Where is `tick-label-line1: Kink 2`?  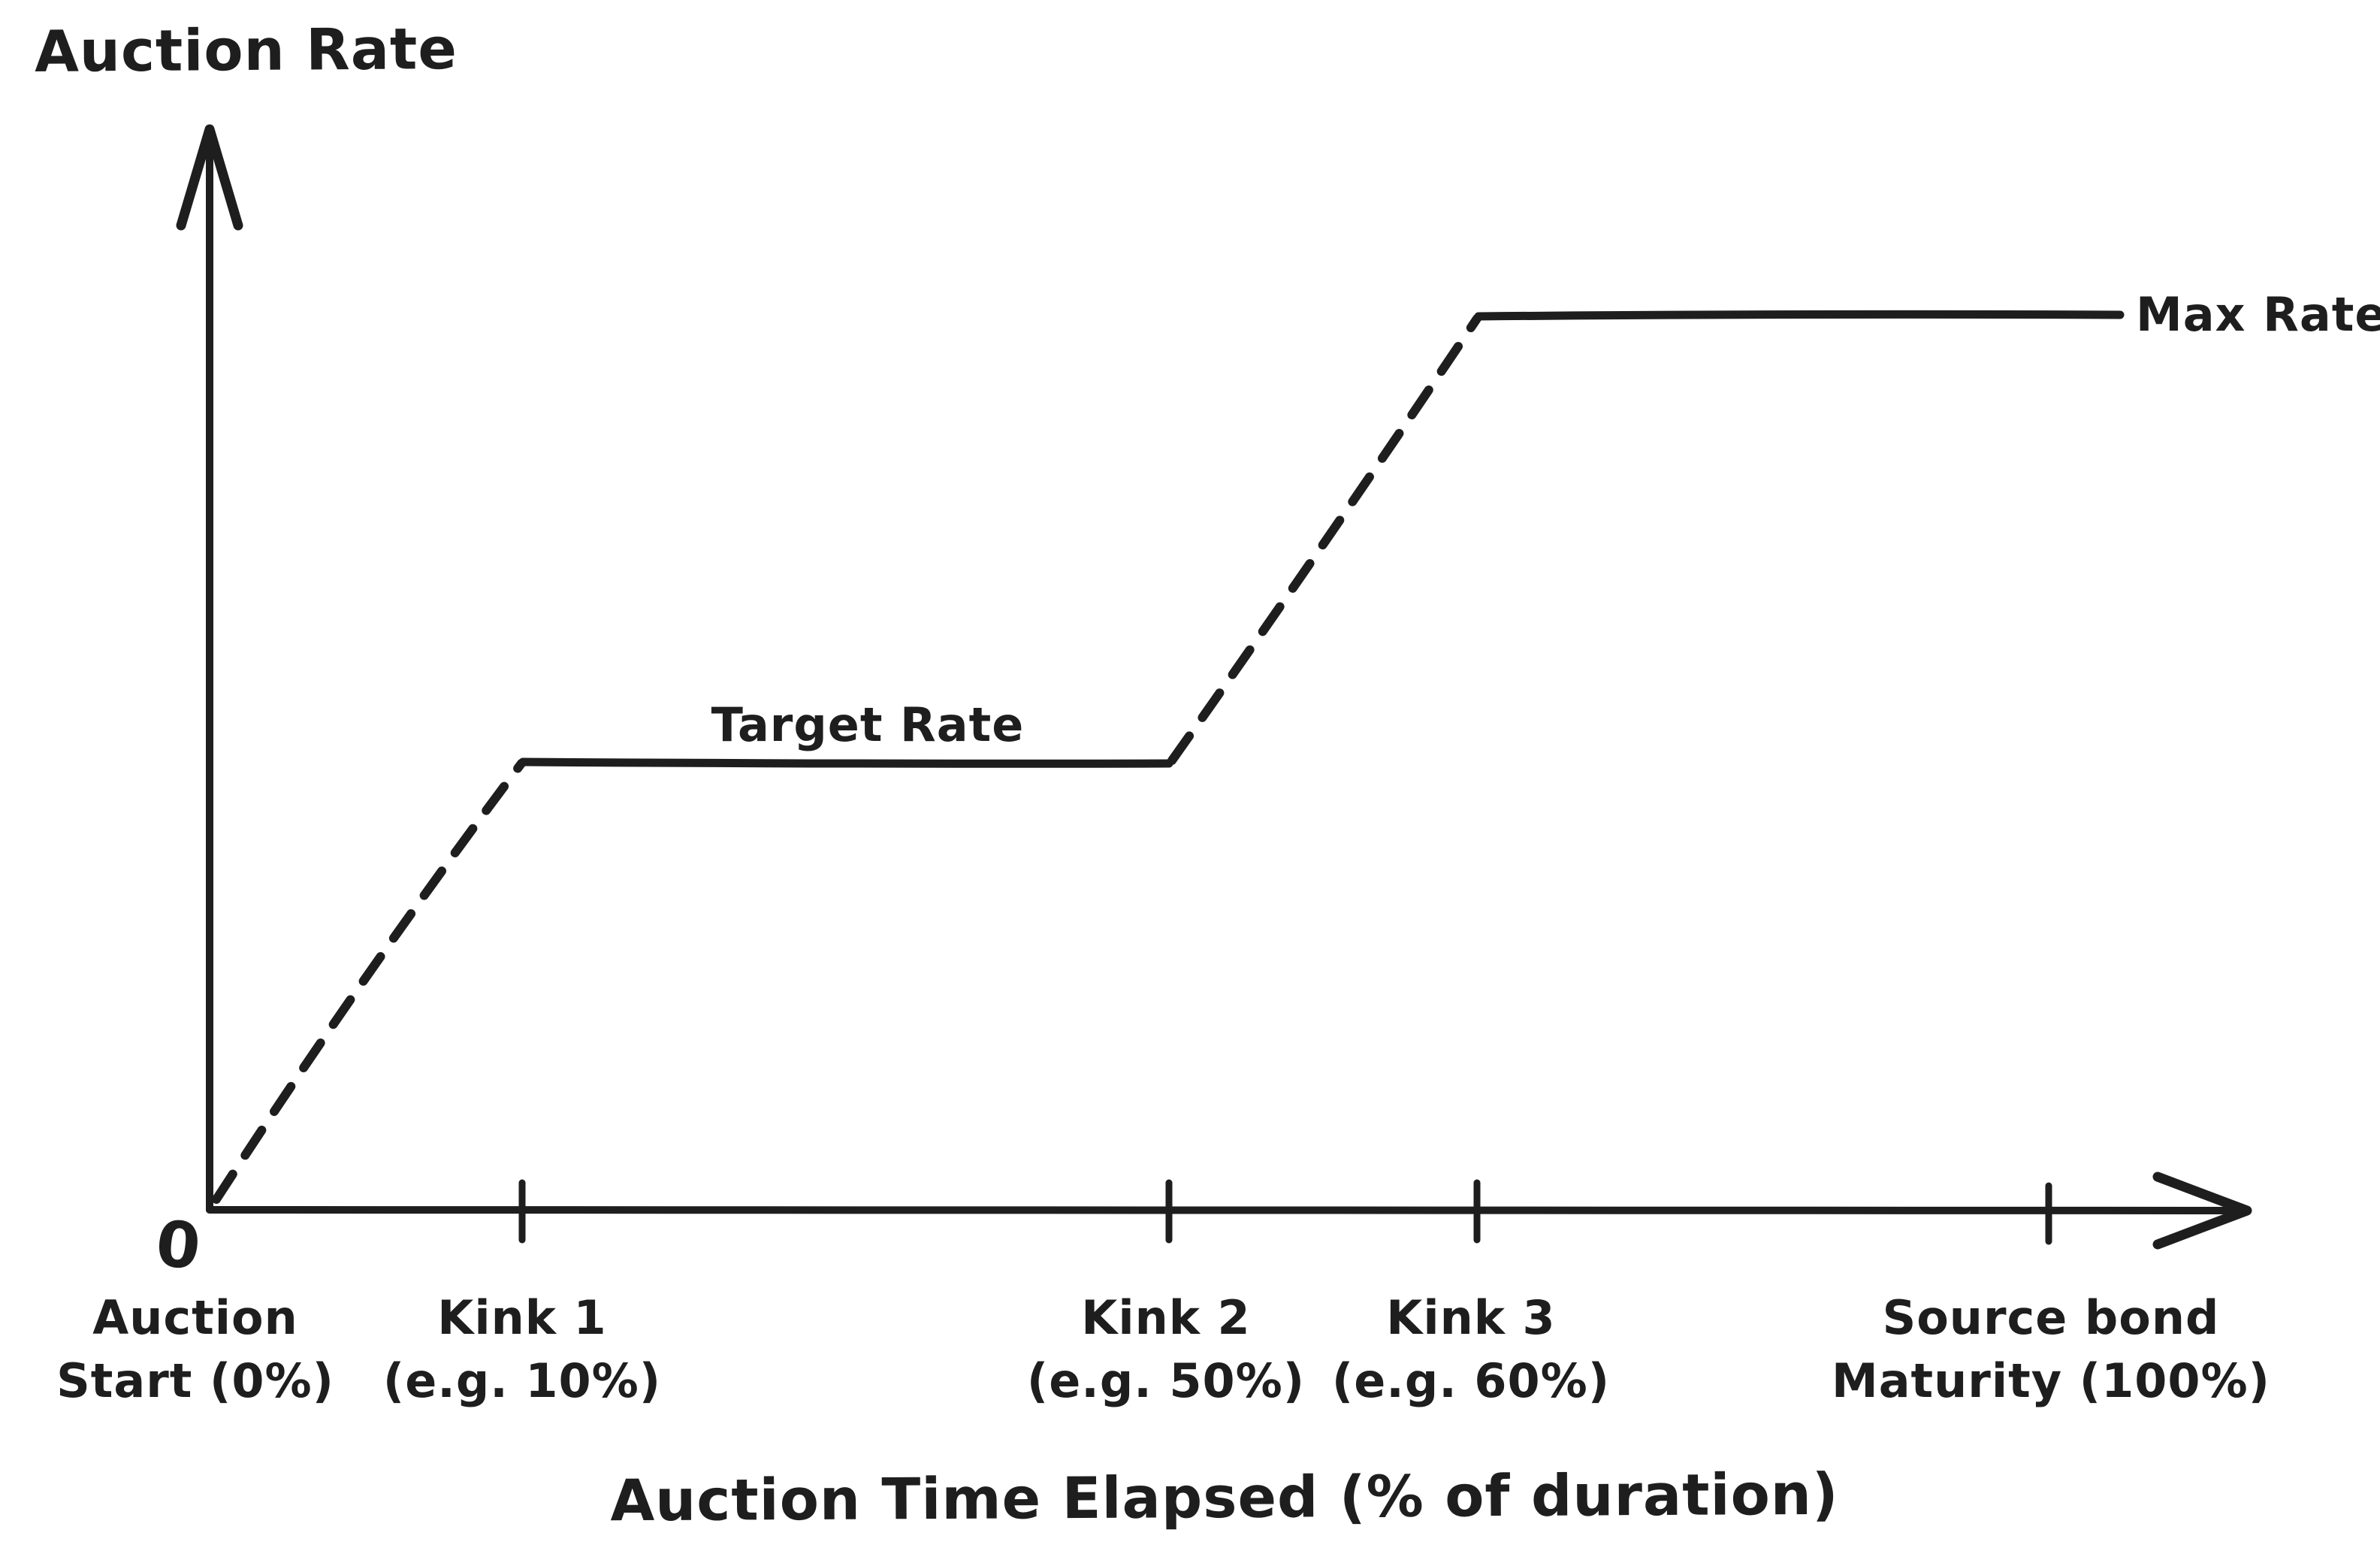 tick-label-line1: Kink 2 is located at coordinates (1166, 1317).